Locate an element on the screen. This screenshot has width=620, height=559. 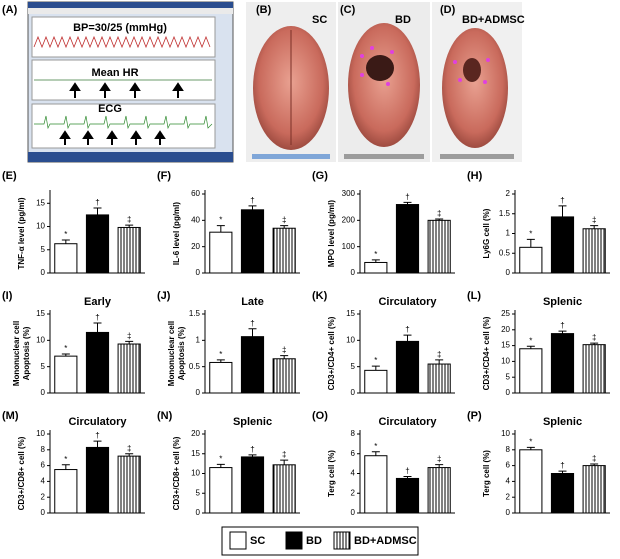
y-tick-label: 100 is located at coordinates (349, 246).